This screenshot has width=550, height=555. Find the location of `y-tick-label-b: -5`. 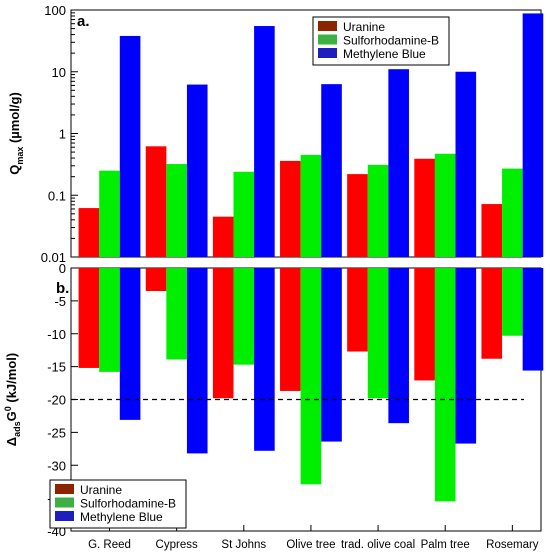

y-tick-label-b: -5 is located at coordinates (60, 301).